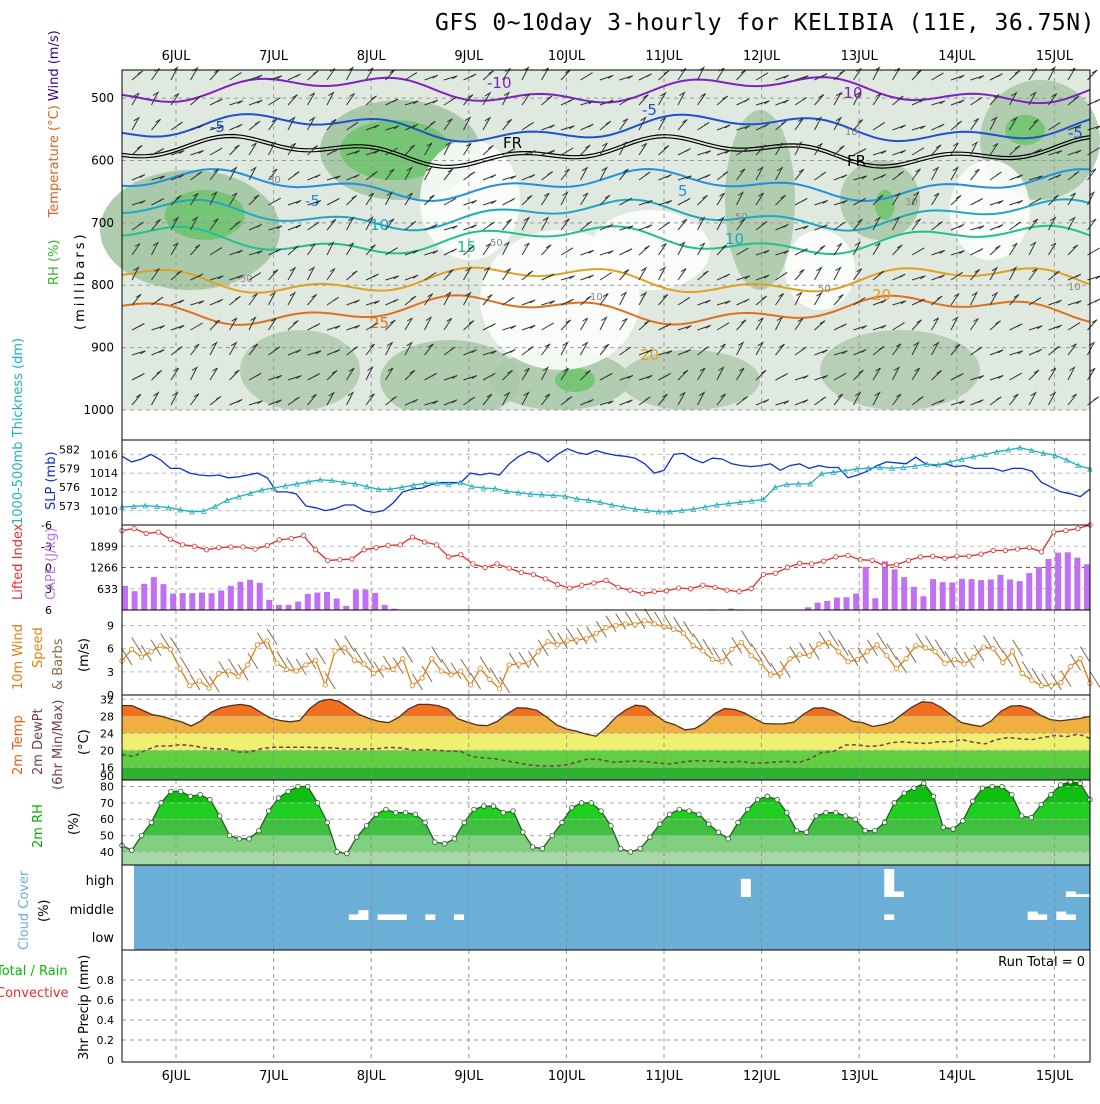  What do you see at coordinates (107, 836) in the screenshot?
I see `rh-tick-label: 50` at bounding box center [107, 836].